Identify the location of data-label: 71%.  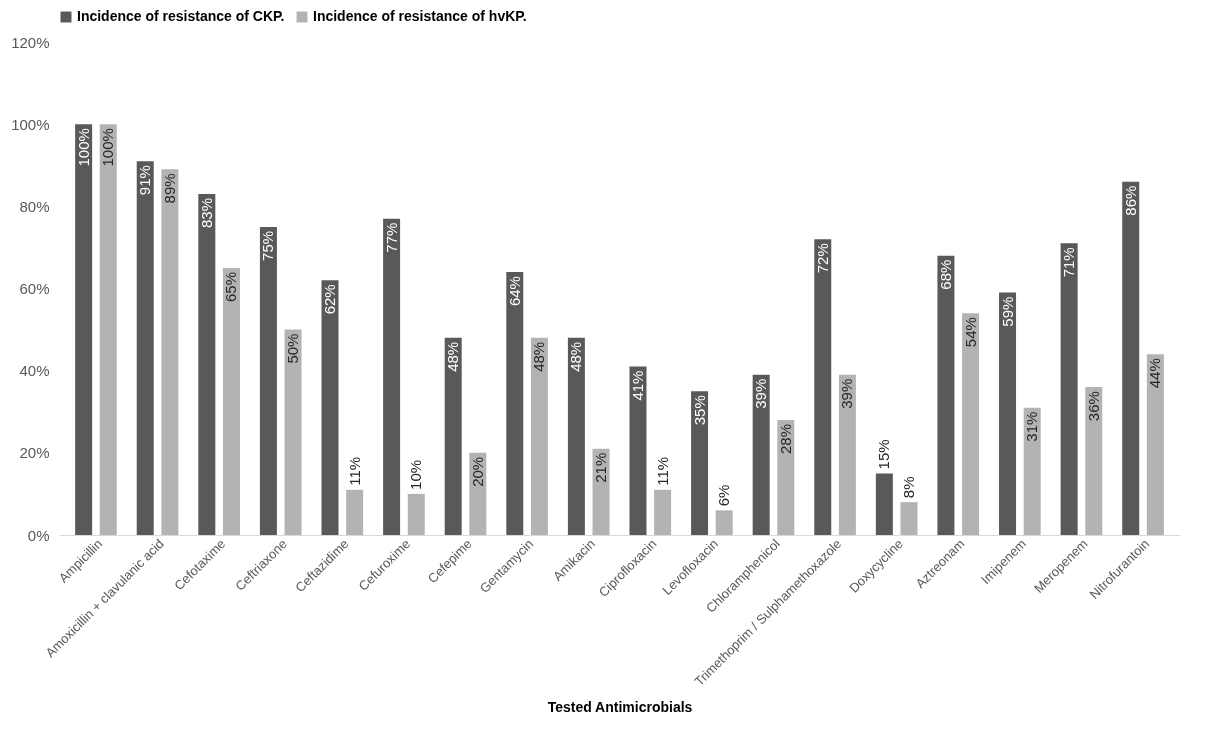
(1069, 262).